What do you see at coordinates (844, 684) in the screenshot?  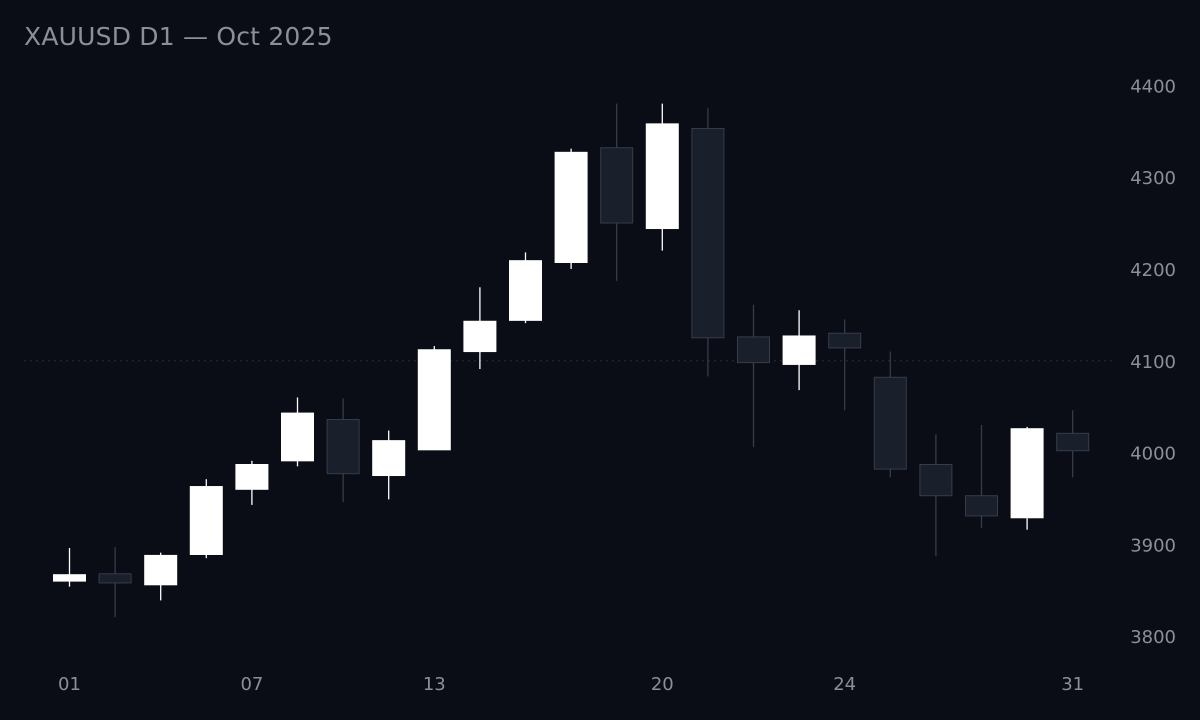 I see `x-tick-label: 24` at bounding box center [844, 684].